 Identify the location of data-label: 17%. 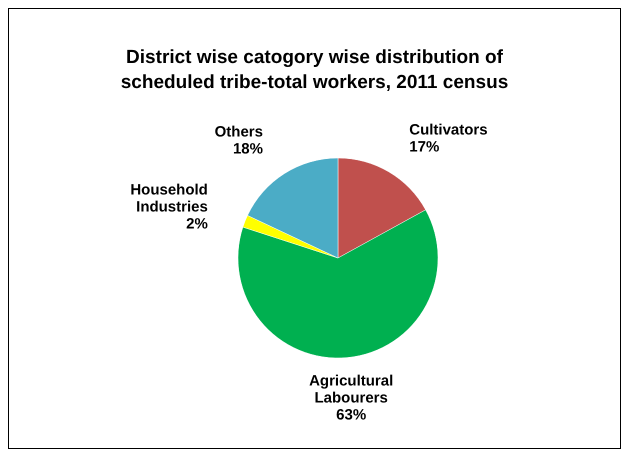
(424, 147).